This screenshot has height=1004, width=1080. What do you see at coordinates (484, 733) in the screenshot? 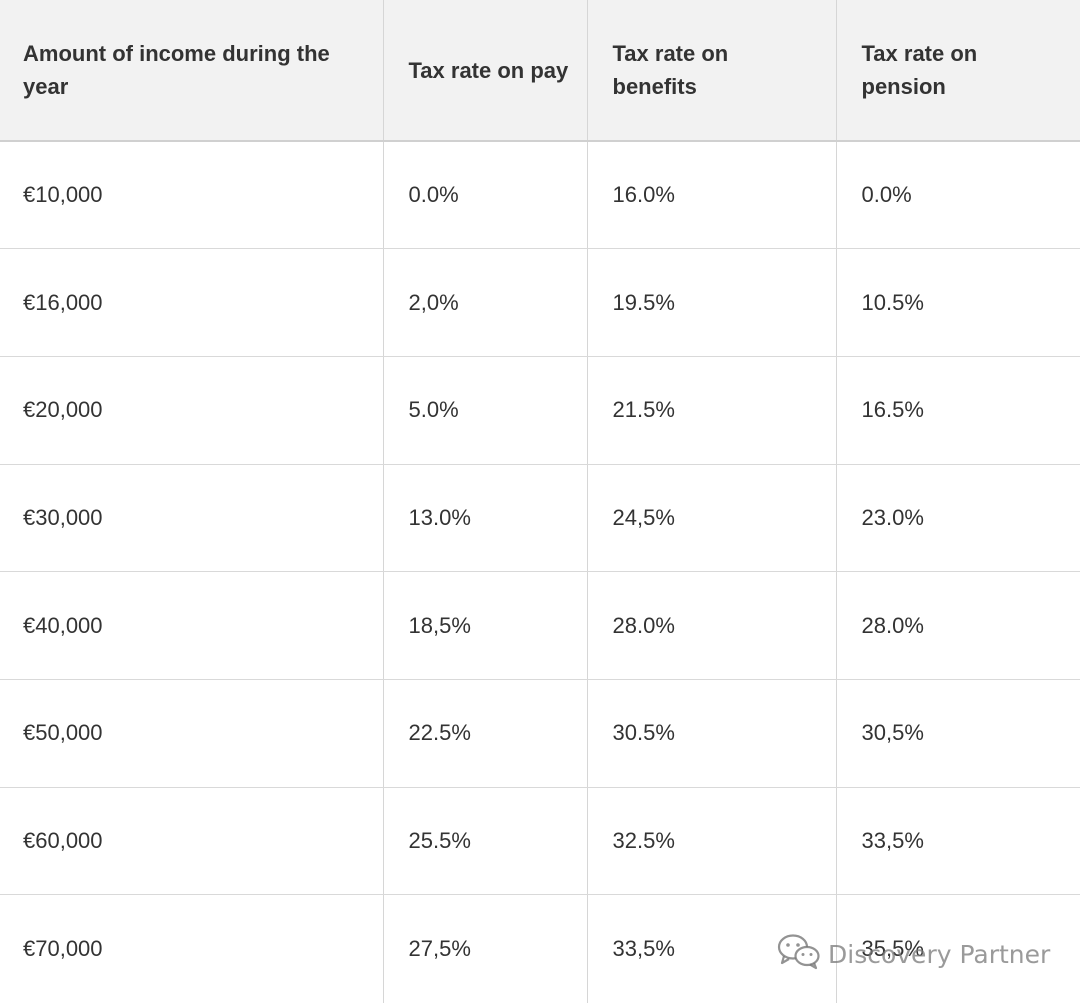
I see `cell-pay: 22.5%` at bounding box center [484, 733].